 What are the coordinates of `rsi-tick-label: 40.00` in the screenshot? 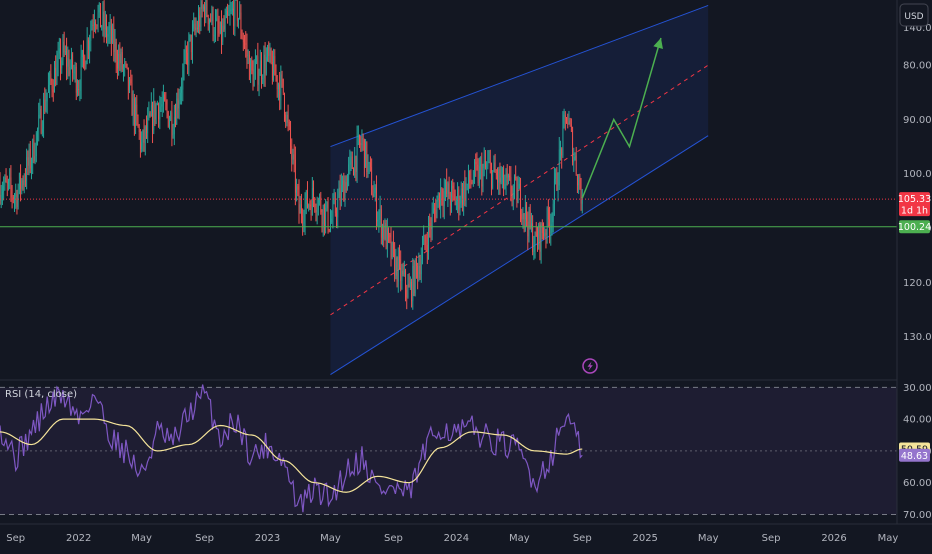 It's located at (917, 420).